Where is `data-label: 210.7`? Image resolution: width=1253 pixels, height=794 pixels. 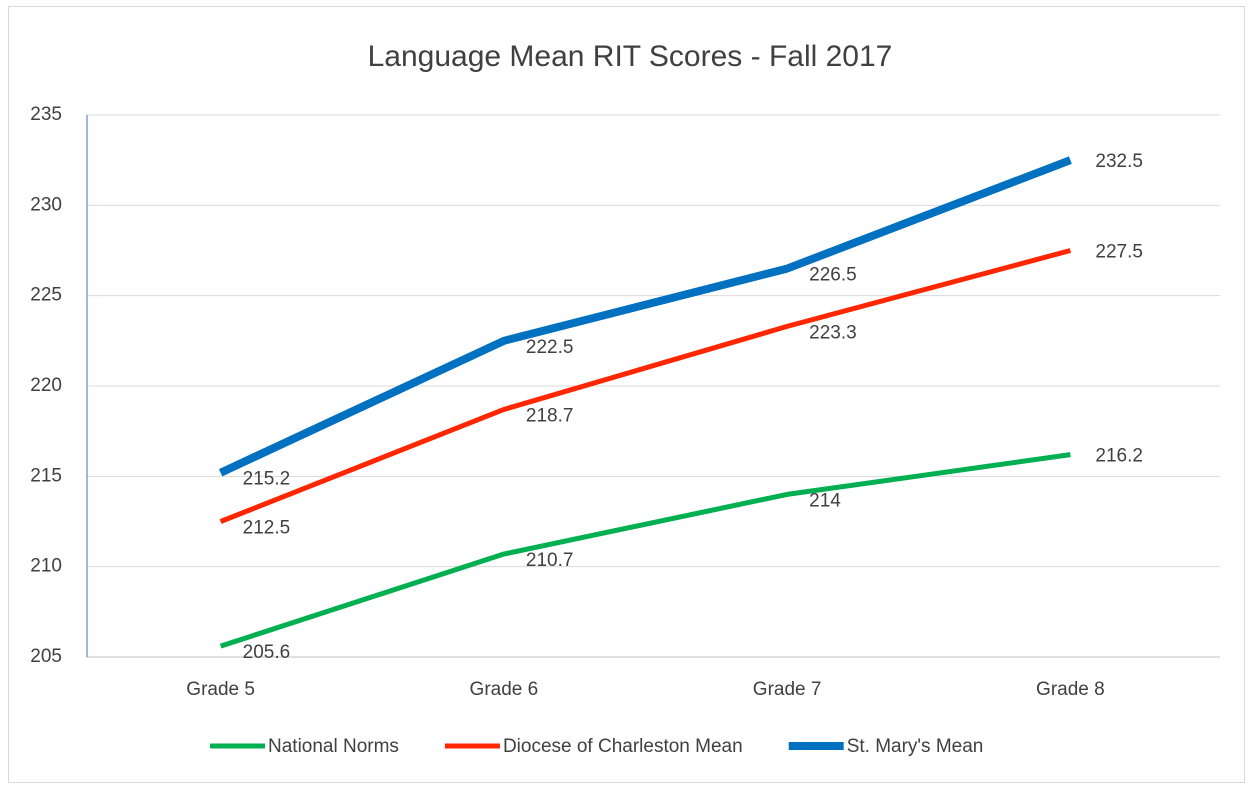
data-label: 210.7 is located at coordinates (550, 560).